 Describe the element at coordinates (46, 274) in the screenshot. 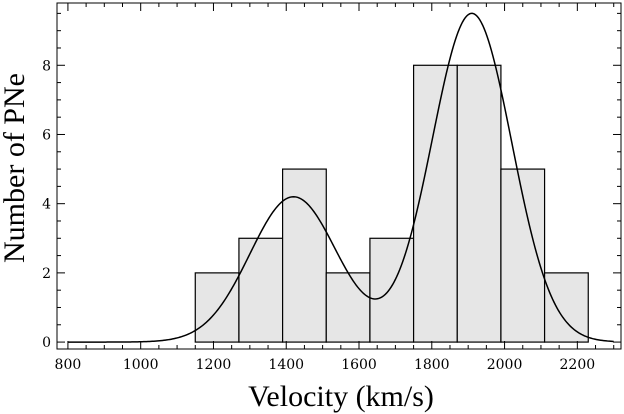

I see `y-tick-label: 2` at that location.